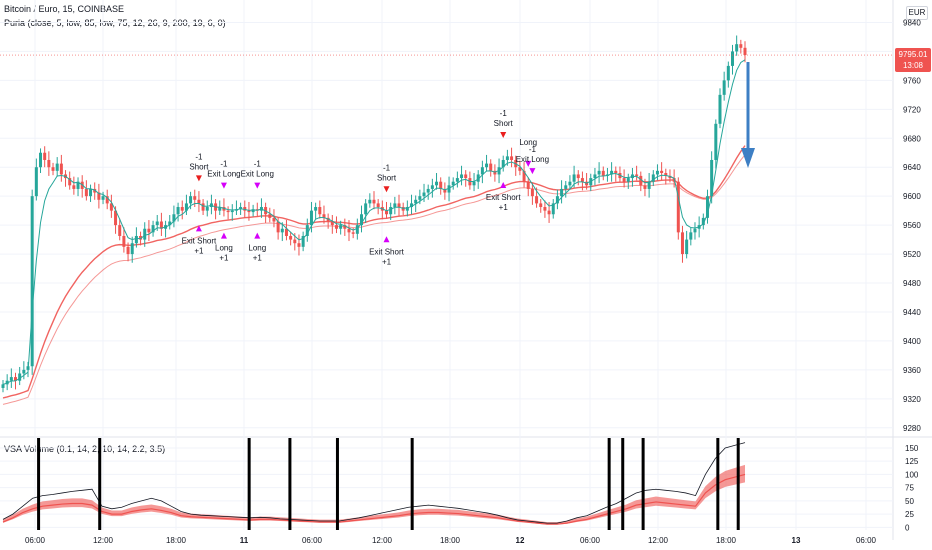 Image resolution: width=932 pixels, height=550 pixels. Describe the element at coordinates (912, 225) in the screenshot. I see `y-tick-label: 9560` at that location.